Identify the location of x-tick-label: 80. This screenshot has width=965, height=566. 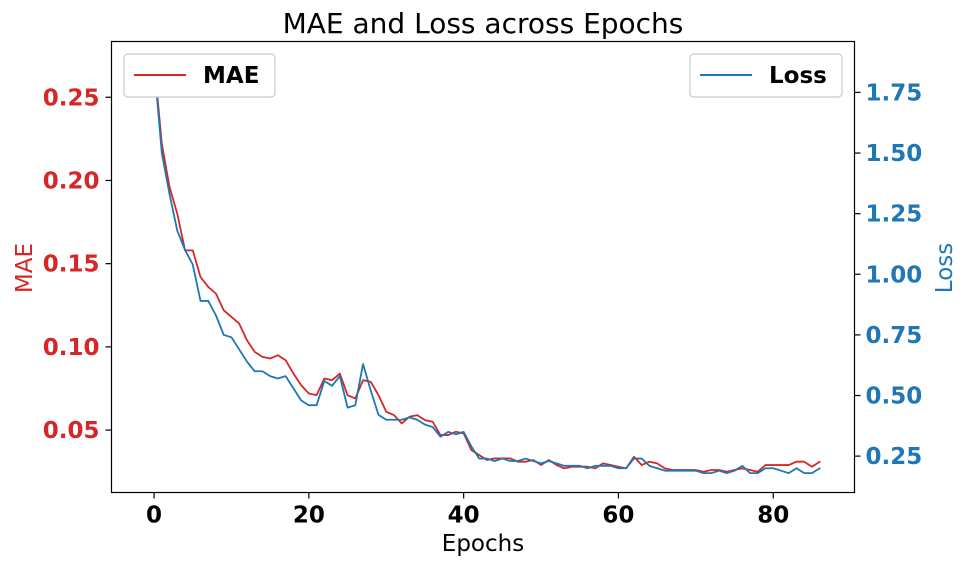
(773, 516).